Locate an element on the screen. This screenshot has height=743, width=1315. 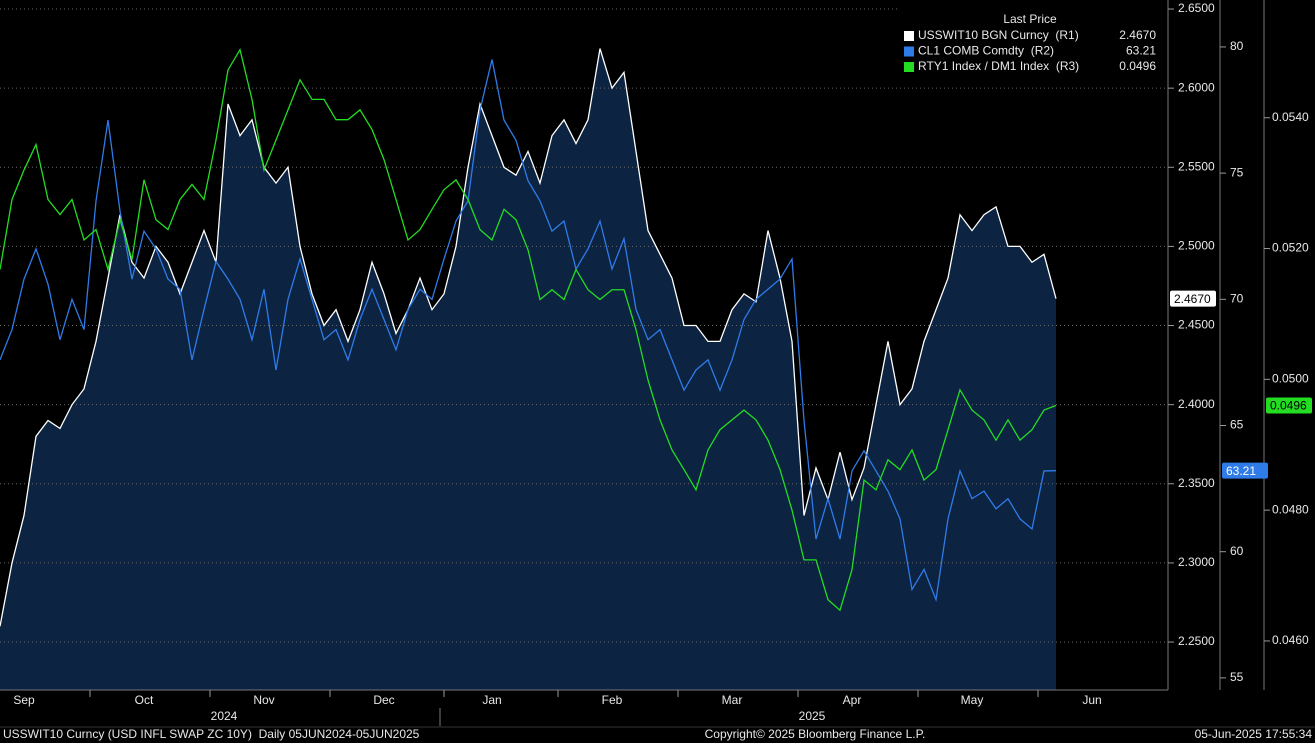
legend-value: 63.21 is located at coordinates (1141, 51).